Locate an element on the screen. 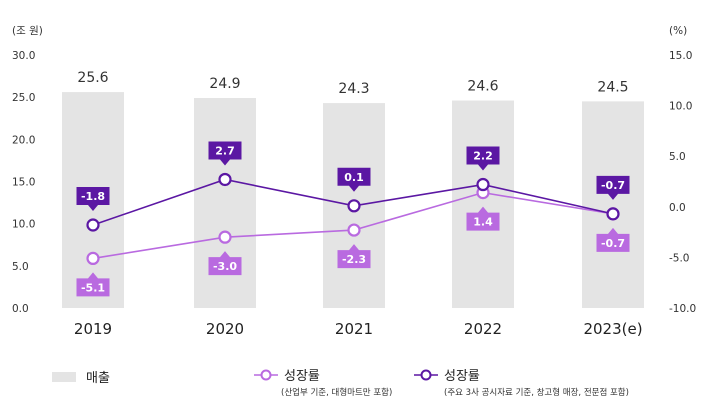 The image size is (711, 404). growth-value-tag: -2.3 is located at coordinates (354, 256).